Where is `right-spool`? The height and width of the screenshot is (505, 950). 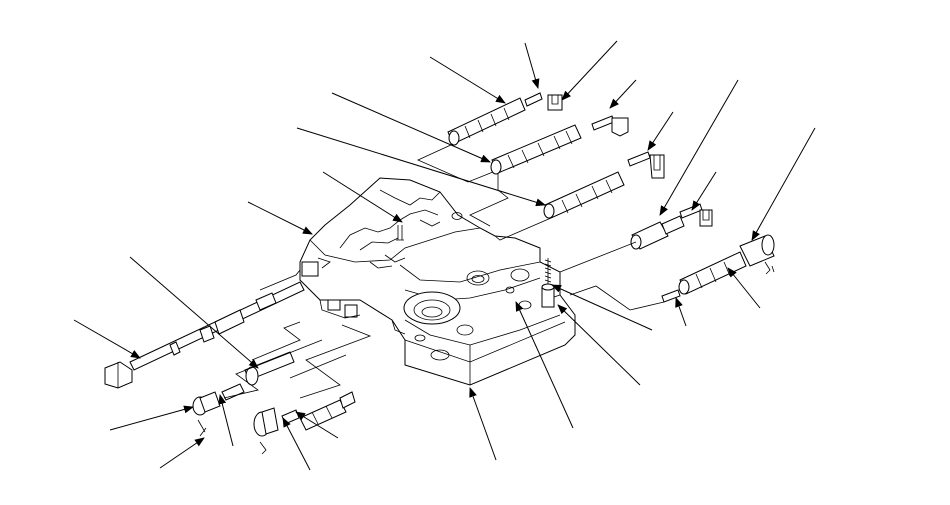 right-spool is located at coordinates (726, 264).